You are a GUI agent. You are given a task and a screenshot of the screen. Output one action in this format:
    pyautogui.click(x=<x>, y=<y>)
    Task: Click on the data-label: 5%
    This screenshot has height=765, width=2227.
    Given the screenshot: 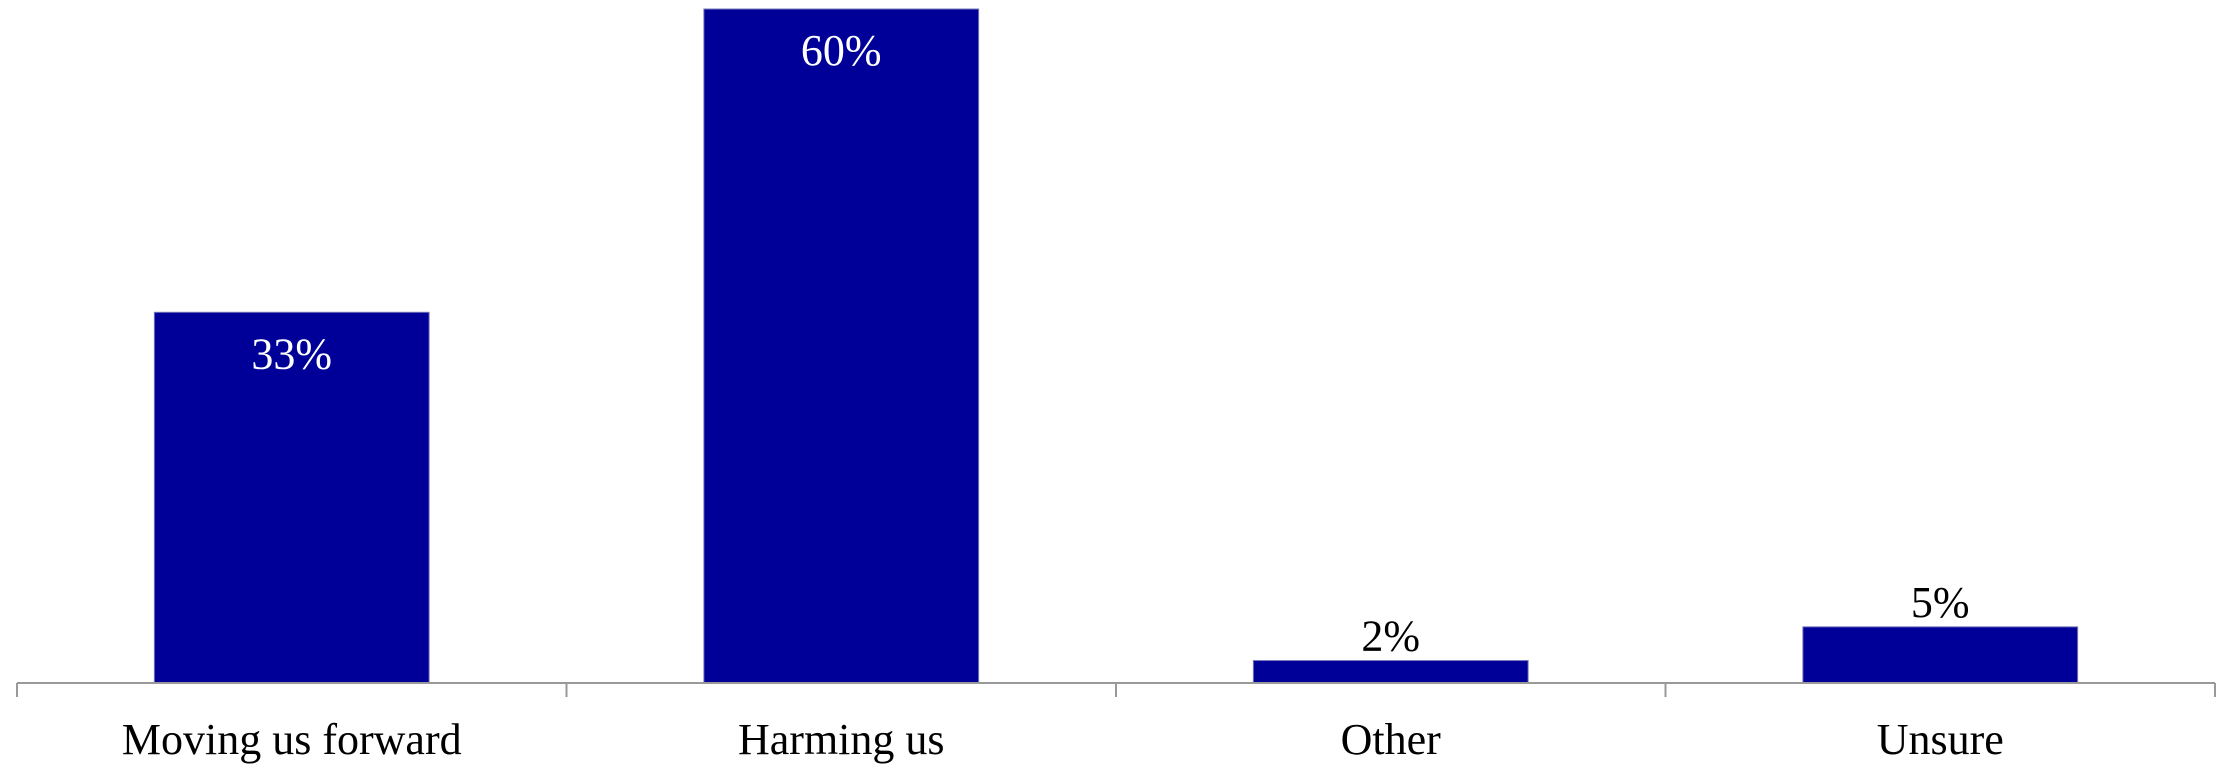 What is the action you would take?
    pyautogui.click(x=1940, y=602)
    